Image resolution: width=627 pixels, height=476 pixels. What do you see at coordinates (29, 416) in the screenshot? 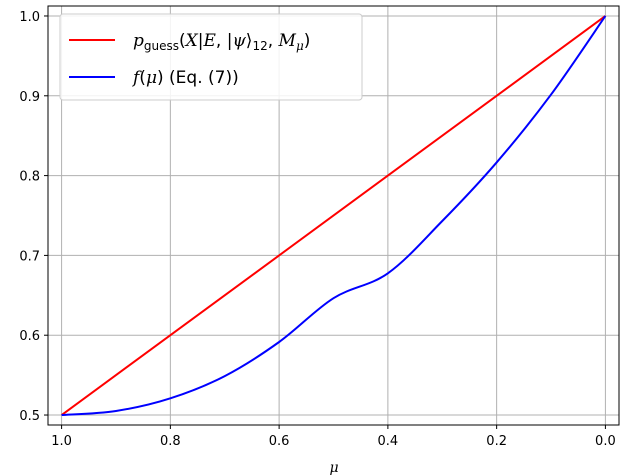
I see `y-tick-label: 0.5` at bounding box center [29, 416].